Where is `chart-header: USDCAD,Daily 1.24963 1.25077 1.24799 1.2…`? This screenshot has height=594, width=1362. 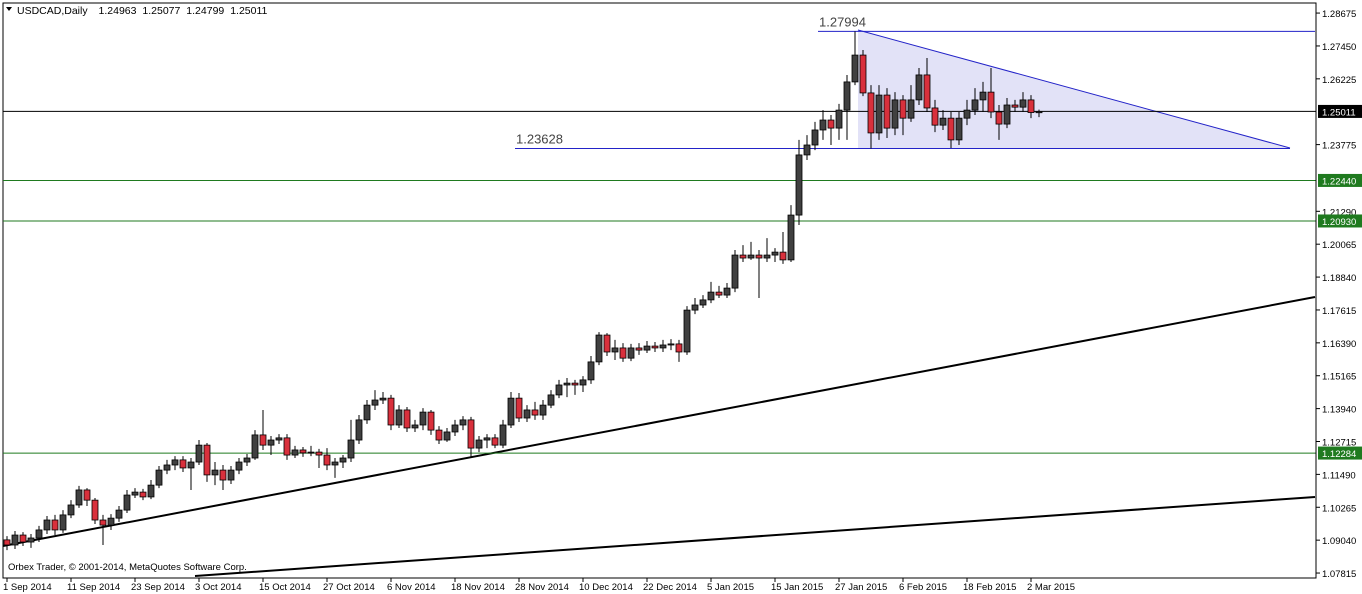
chart-header: USDCAD,Daily 1.24963 1.25077 1.24799 1.2… is located at coordinates (142, 11).